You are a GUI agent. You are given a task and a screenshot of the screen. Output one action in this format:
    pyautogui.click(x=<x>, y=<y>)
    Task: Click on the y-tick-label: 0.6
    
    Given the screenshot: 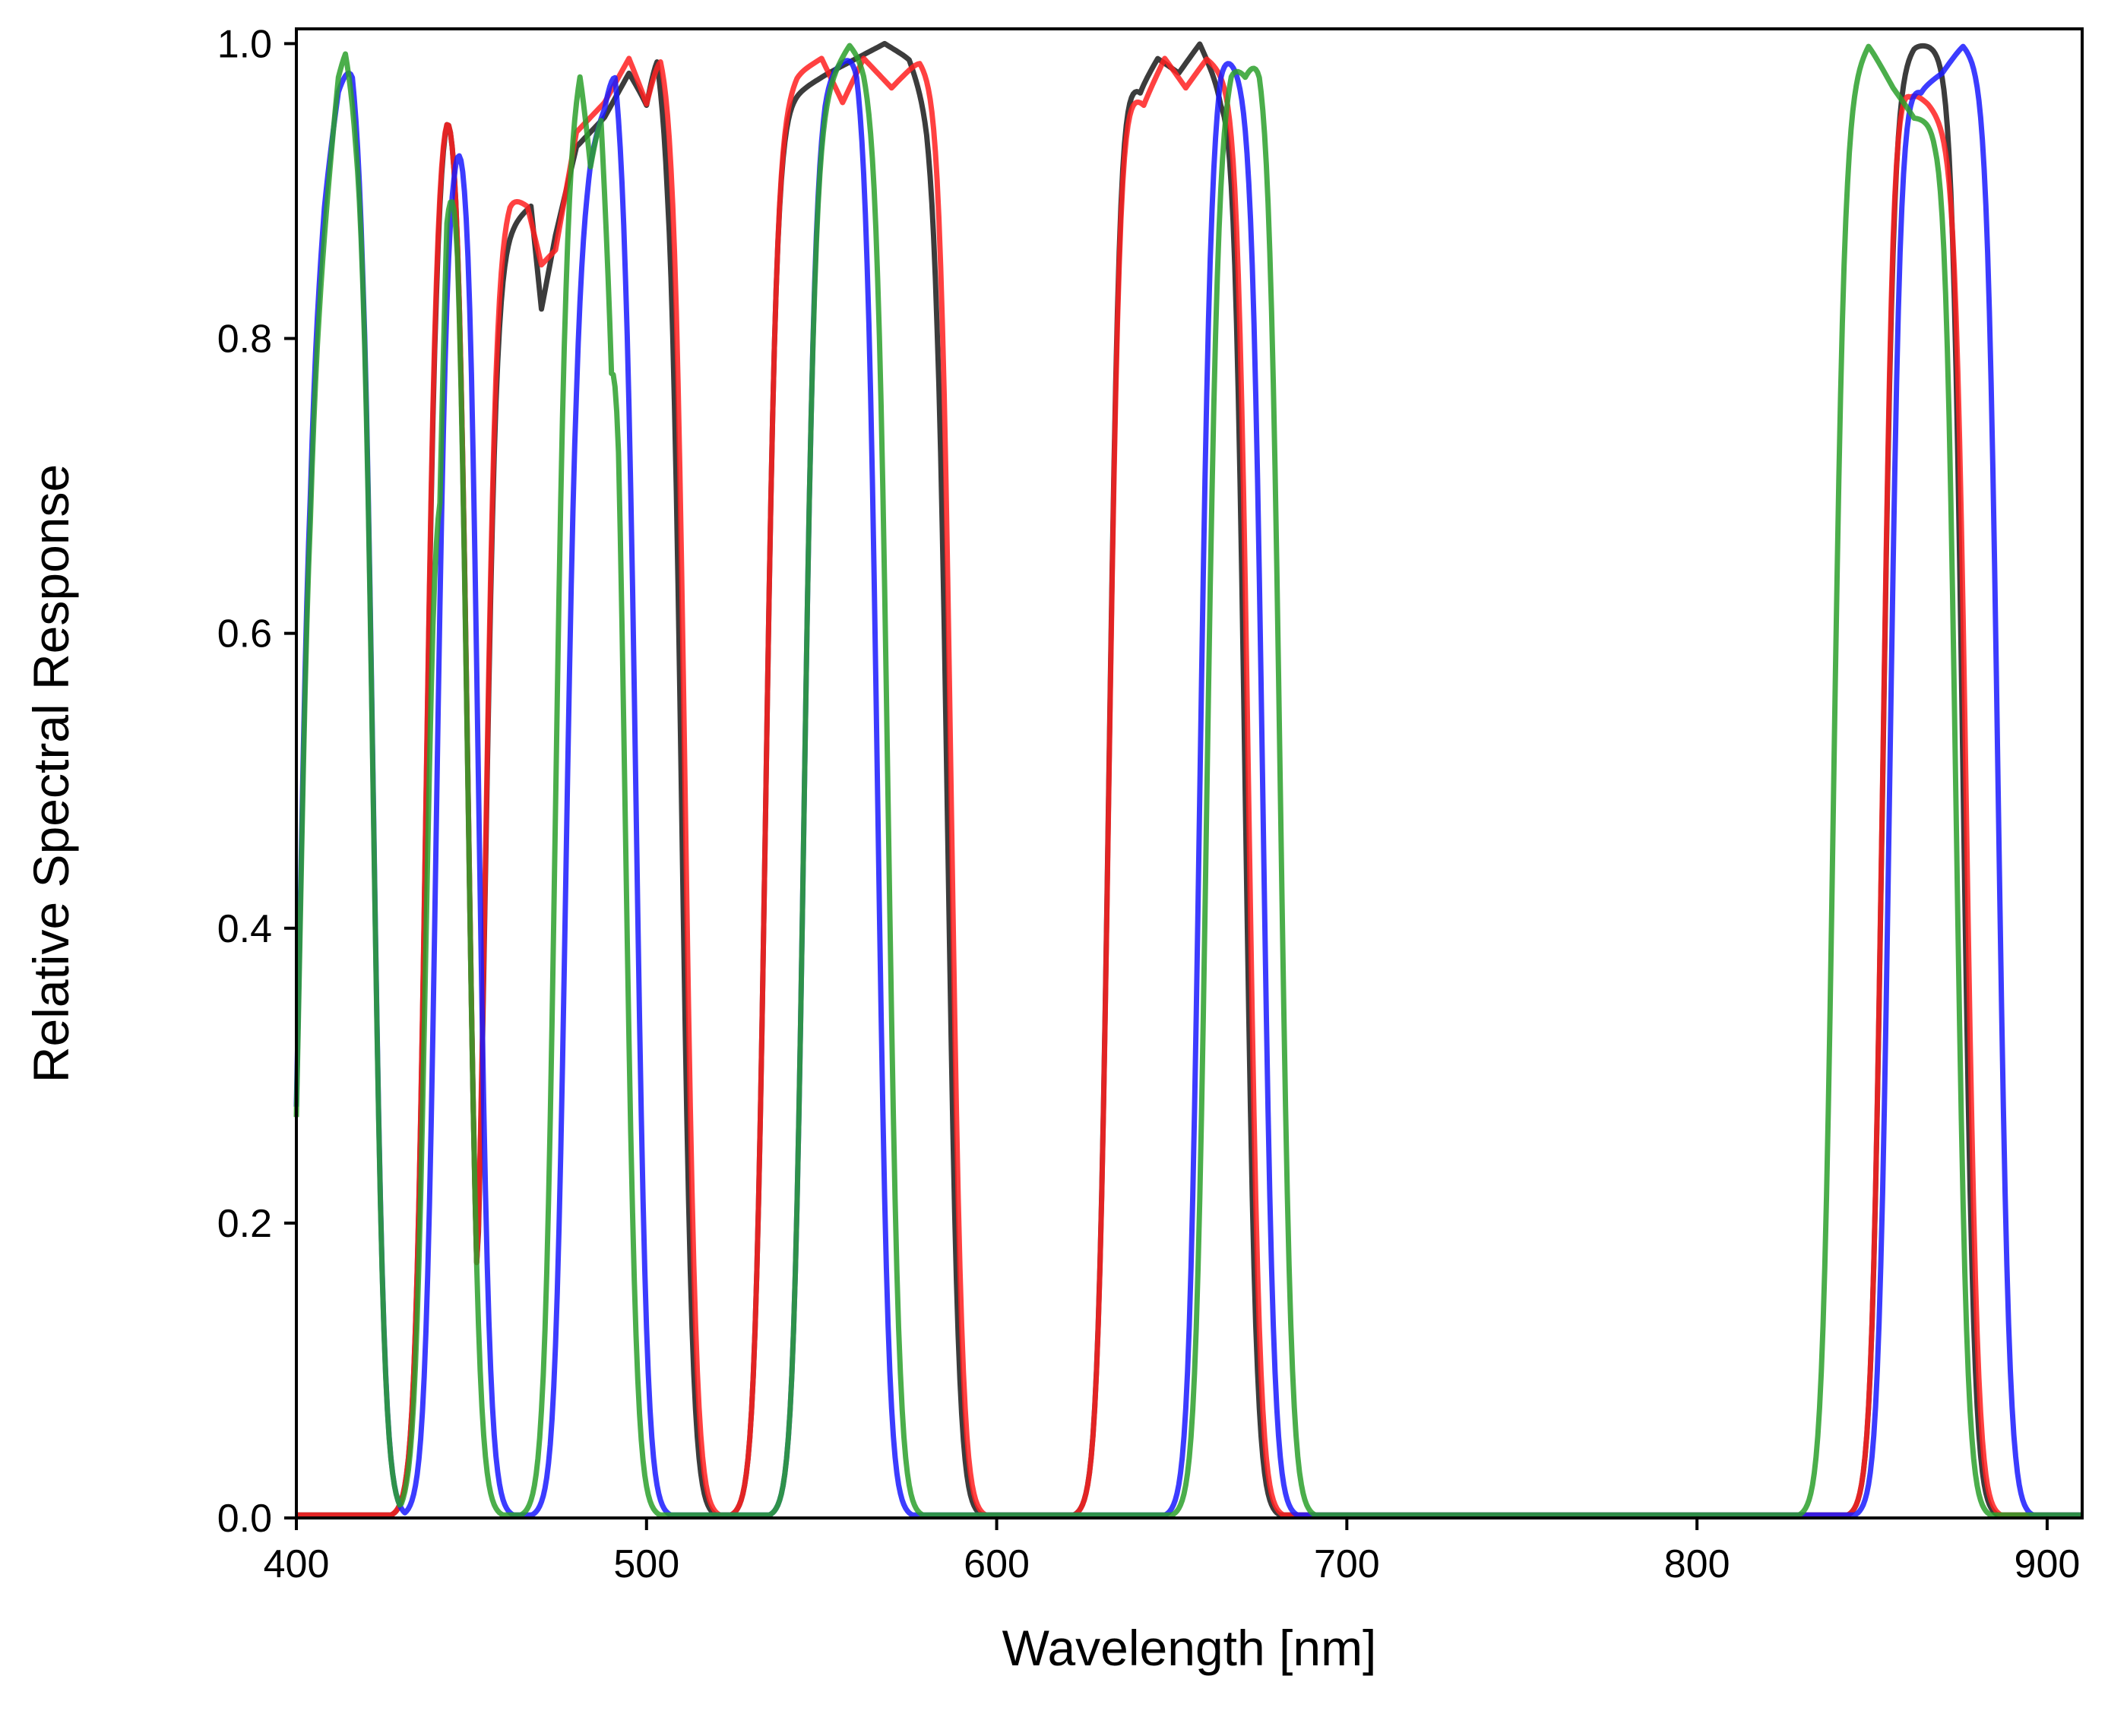 What is the action you would take?
    pyautogui.click(x=244, y=634)
    